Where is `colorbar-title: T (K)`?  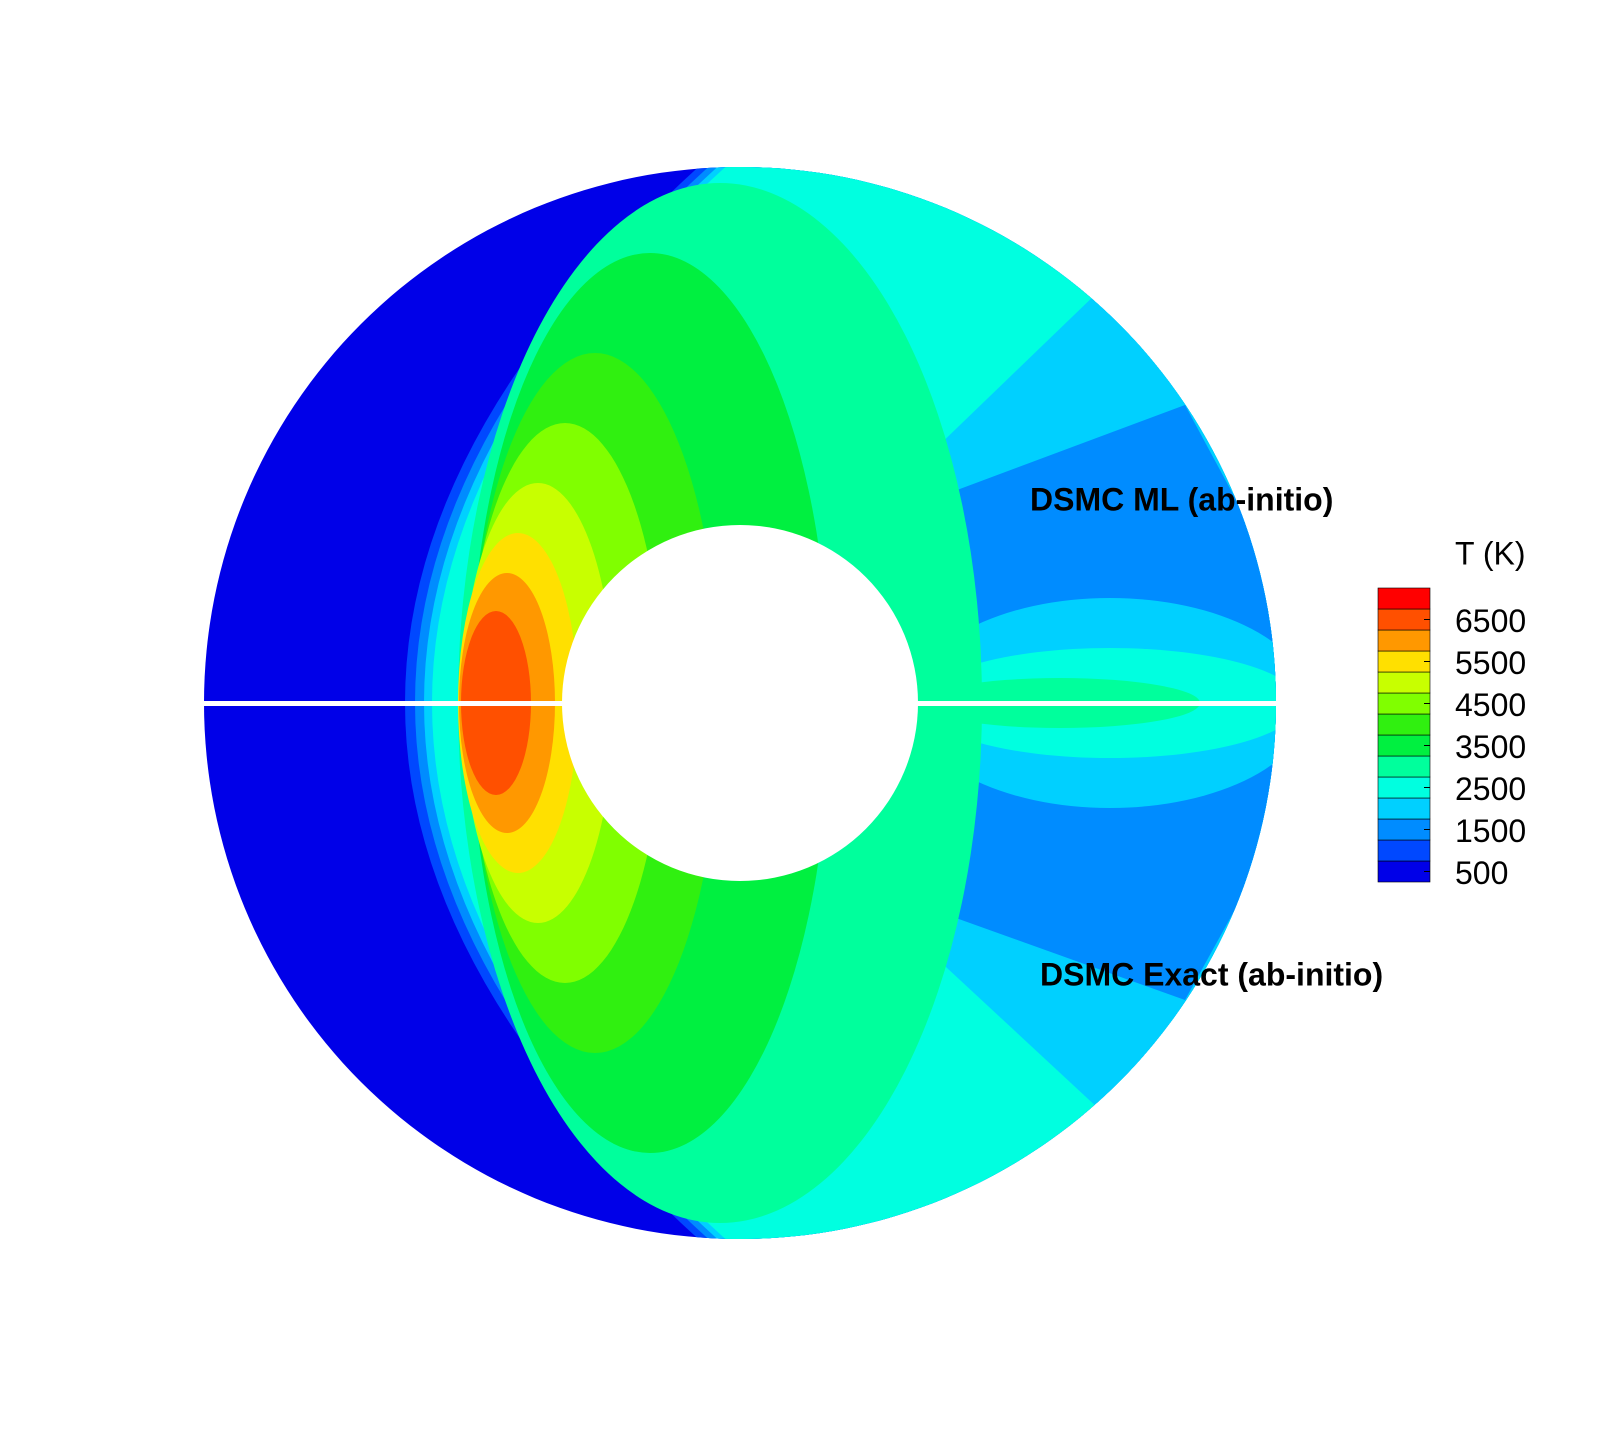 colorbar-title: T (K) is located at coordinates (1490, 553).